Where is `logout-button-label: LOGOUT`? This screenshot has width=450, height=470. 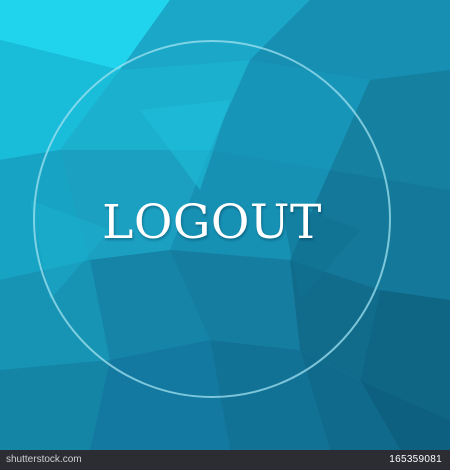 logout-button-label: LOGOUT is located at coordinates (212, 222).